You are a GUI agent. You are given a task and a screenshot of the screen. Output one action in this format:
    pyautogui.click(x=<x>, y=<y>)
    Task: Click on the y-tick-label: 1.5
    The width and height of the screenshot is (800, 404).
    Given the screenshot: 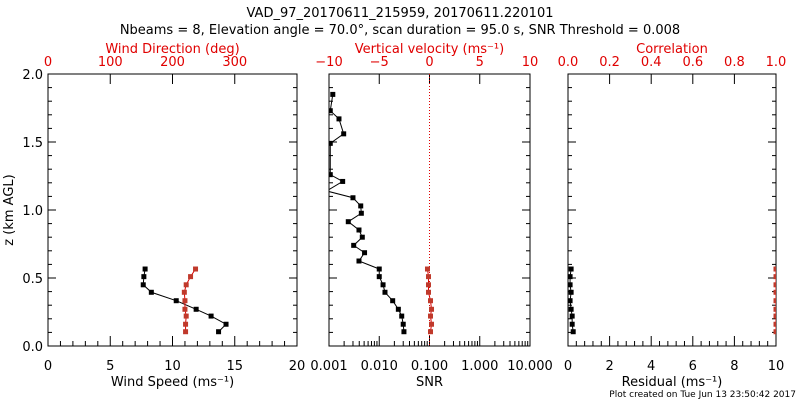 What is the action you would take?
    pyautogui.click(x=32, y=143)
    